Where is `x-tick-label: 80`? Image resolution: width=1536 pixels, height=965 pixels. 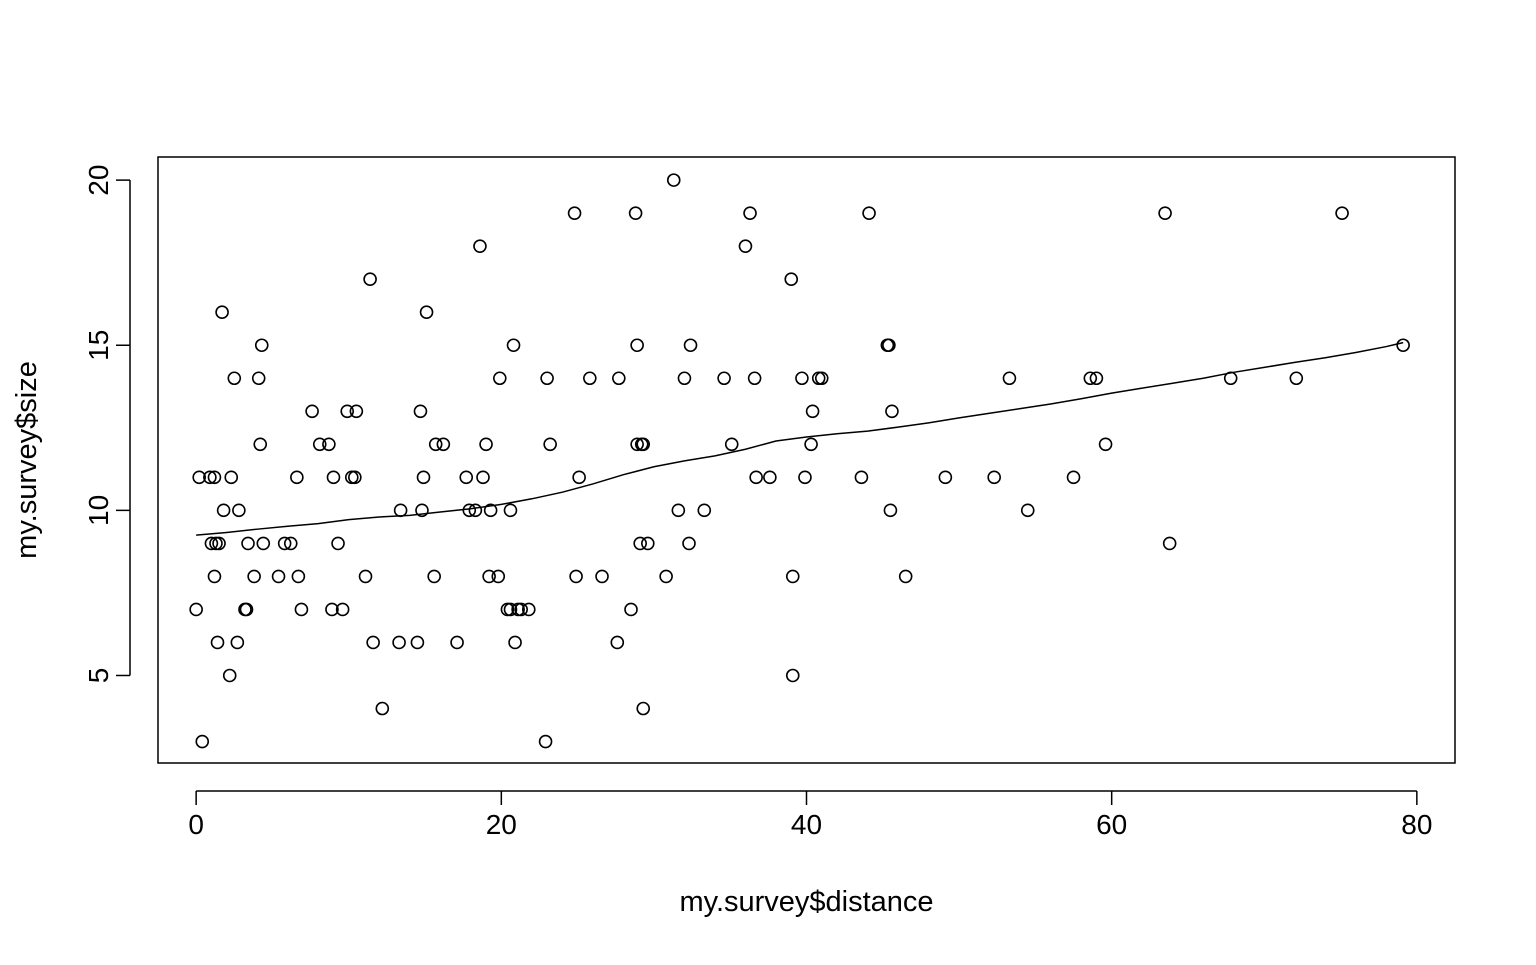 x-tick-label: 80 is located at coordinates (1416, 824).